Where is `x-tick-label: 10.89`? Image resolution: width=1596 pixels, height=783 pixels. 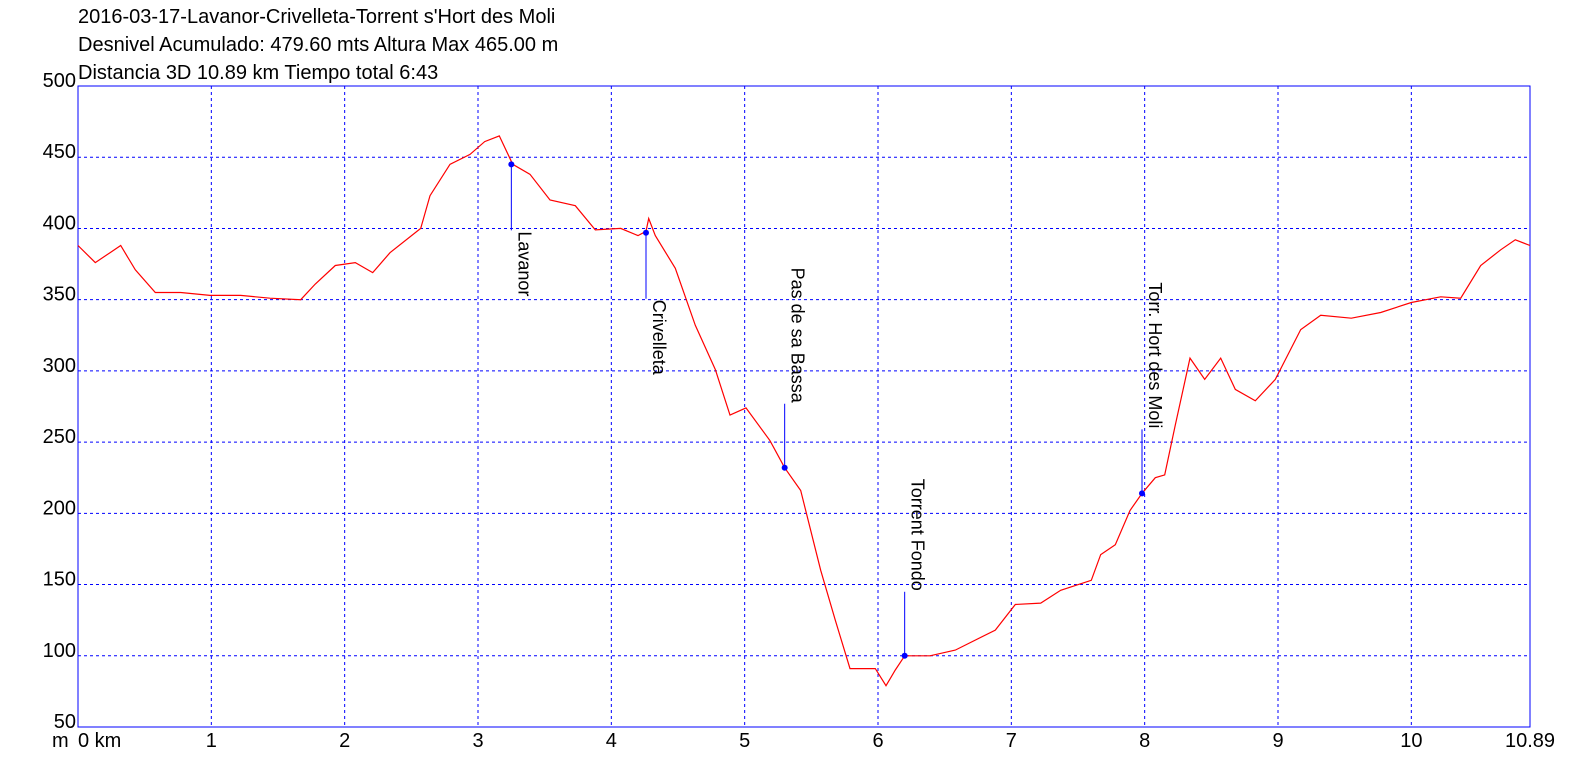
x-tick-label: 10.89 is located at coordinates (1530, 741).